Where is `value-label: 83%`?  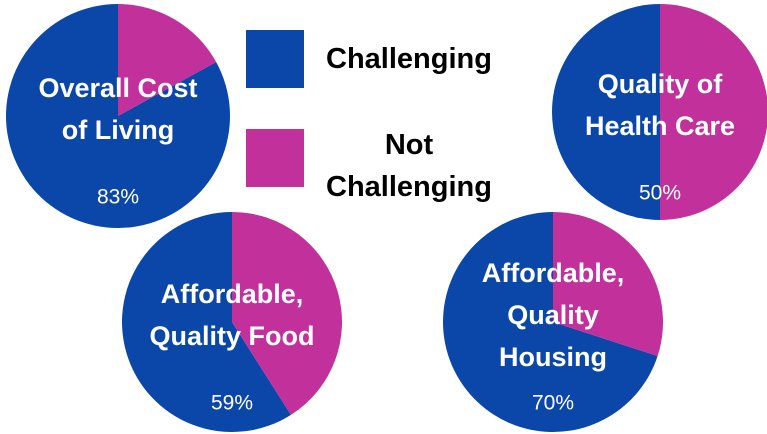
value-label: 83% is located at coordinates (118, 197).